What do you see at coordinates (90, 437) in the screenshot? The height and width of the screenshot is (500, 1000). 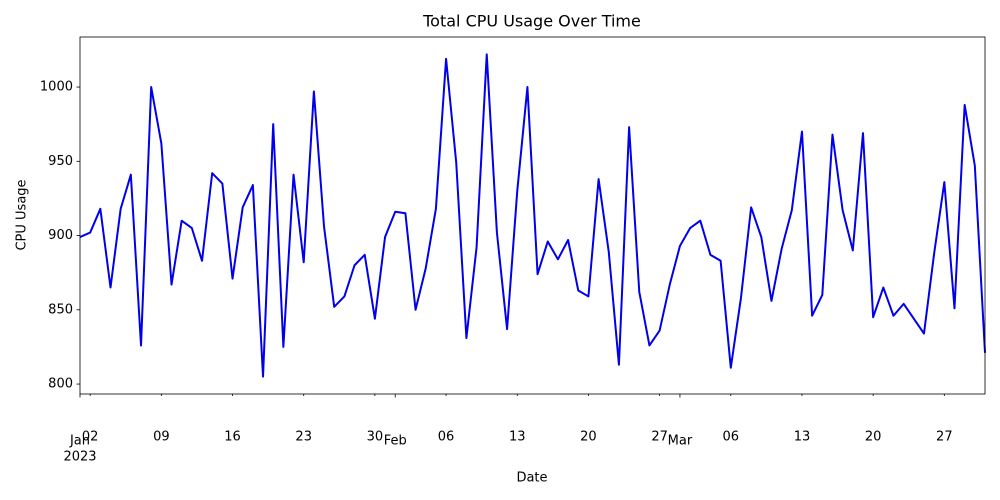 I see `x-tick-label: 02` at bounding box center [90, 437].